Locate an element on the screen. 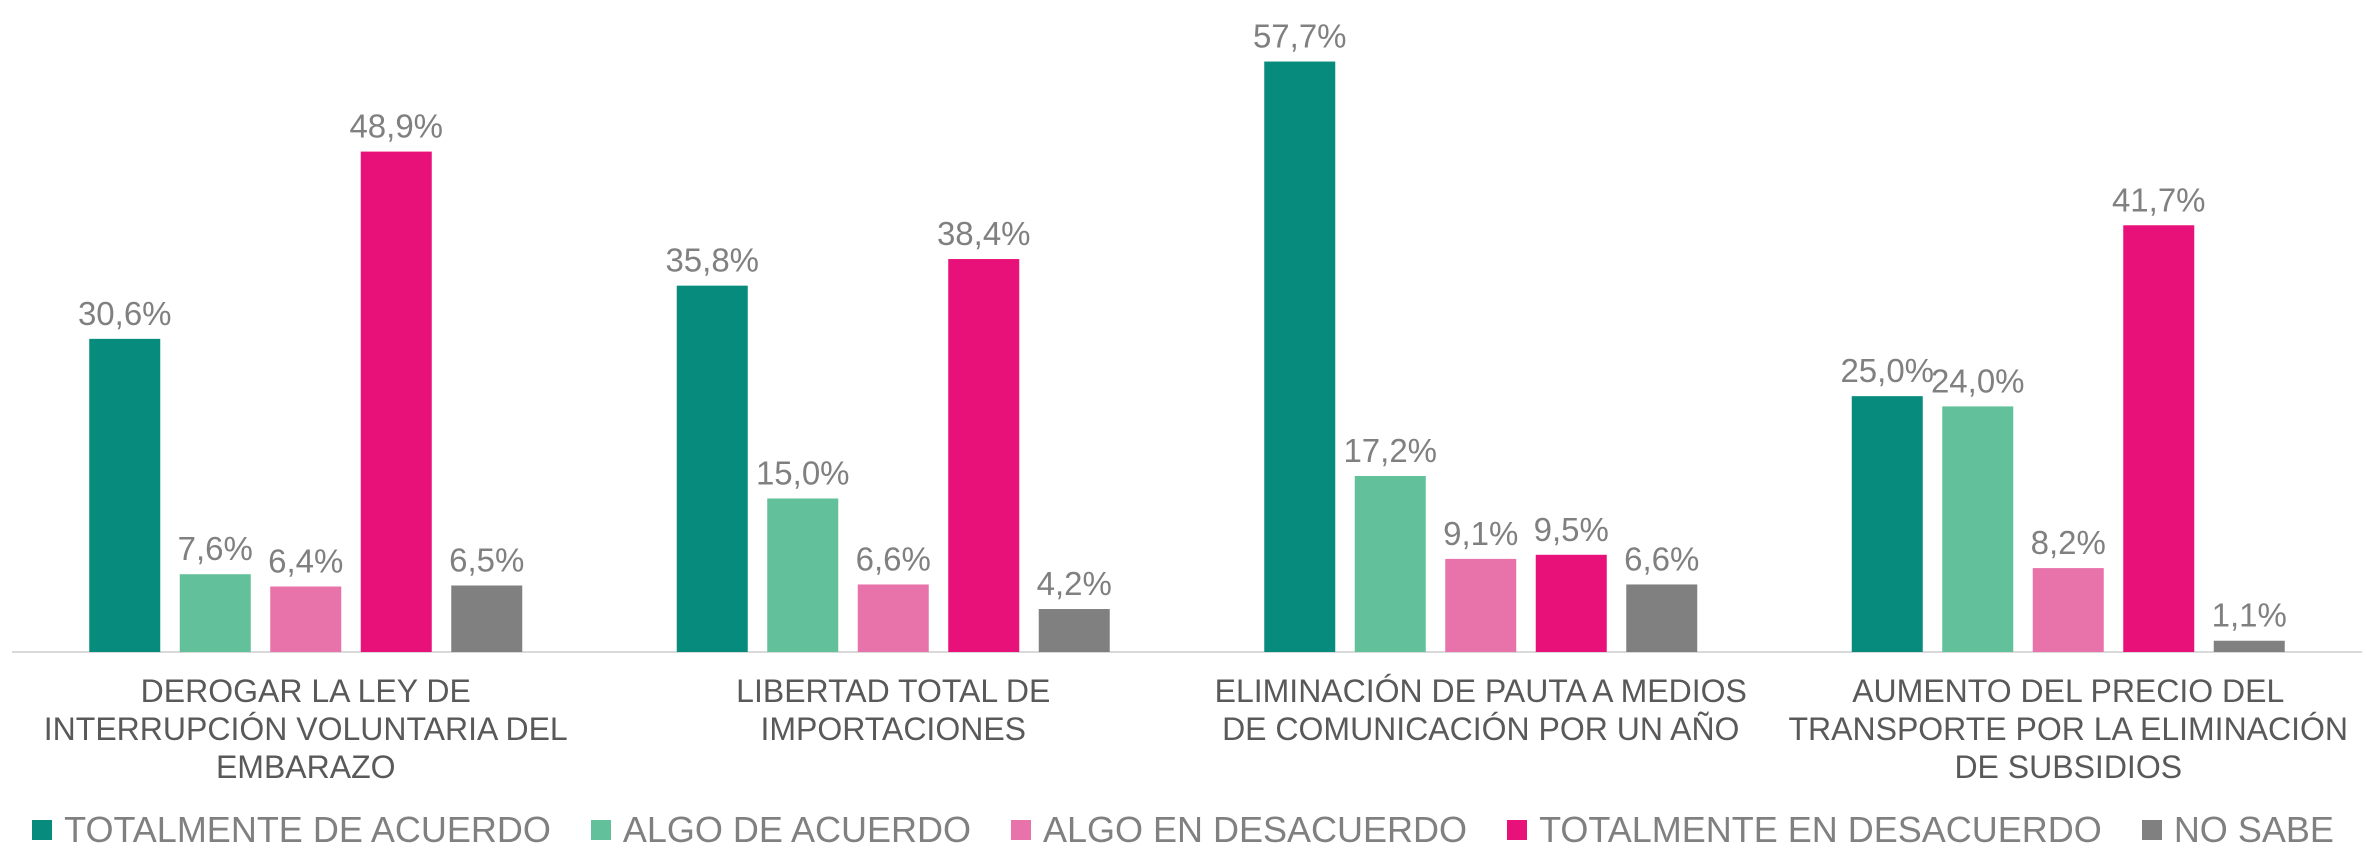 This screenshot has width=2366, height=851. legend-item: TOTALMENTE EN DESACUERDO is located at coordinates (1804, 830).